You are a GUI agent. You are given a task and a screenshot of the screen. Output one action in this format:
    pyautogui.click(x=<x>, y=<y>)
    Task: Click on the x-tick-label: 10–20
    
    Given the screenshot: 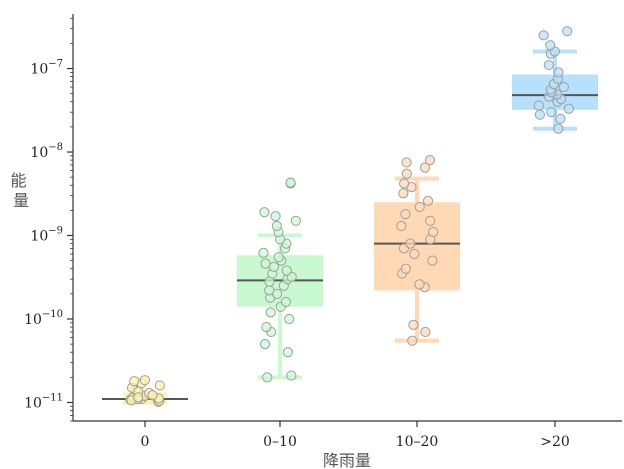 What is the action you would take?
    pyautogui.click(x=417, y=442)
    